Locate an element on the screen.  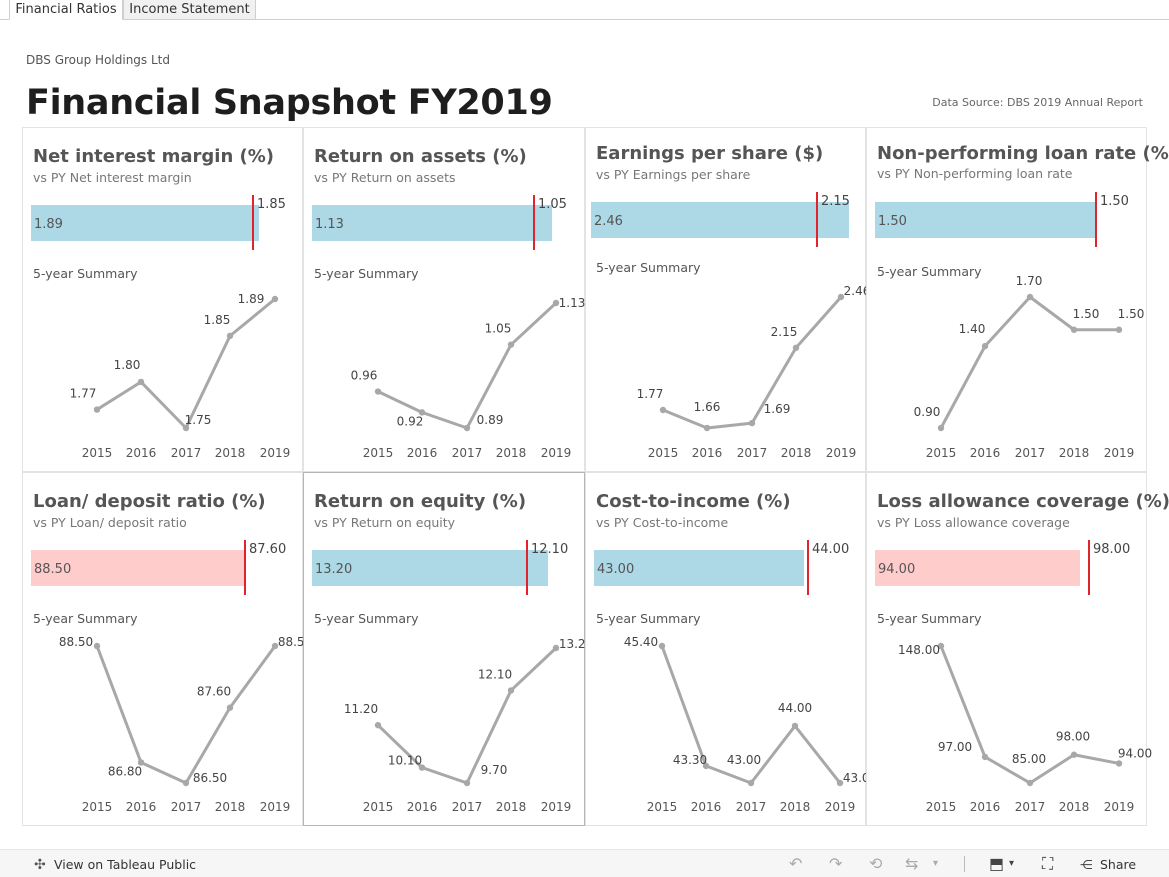
redo-icon: ↷ is located at coordinates (836, 863).